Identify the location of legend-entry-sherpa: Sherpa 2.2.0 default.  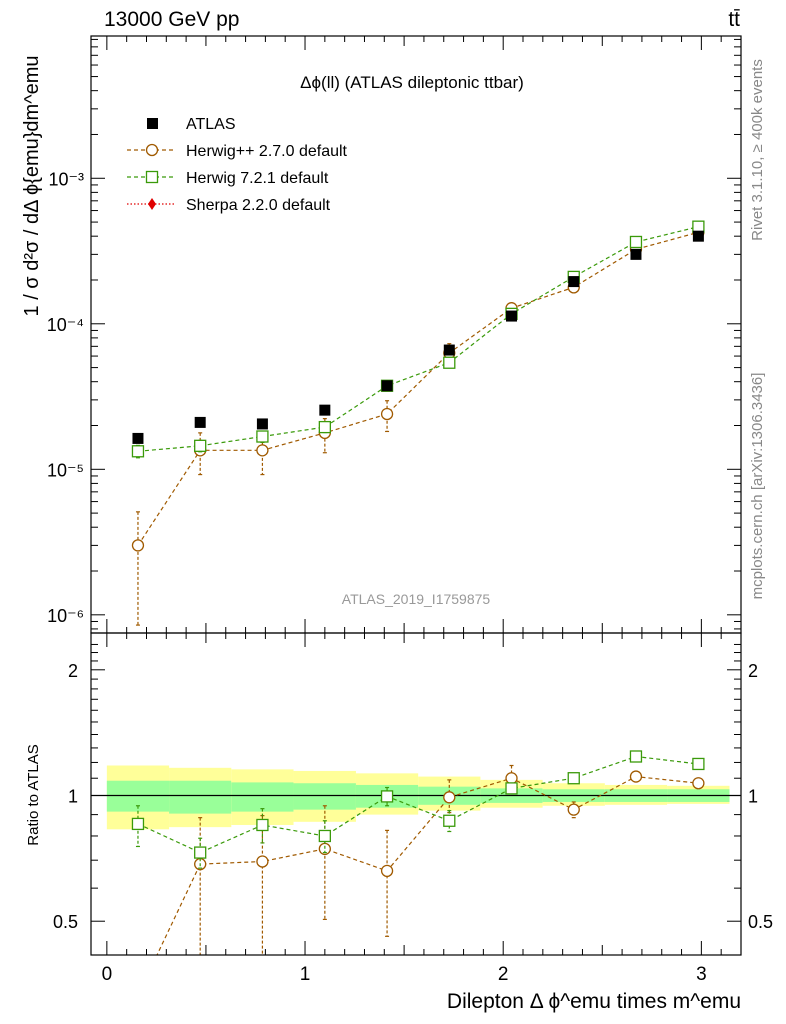
(229, 205).